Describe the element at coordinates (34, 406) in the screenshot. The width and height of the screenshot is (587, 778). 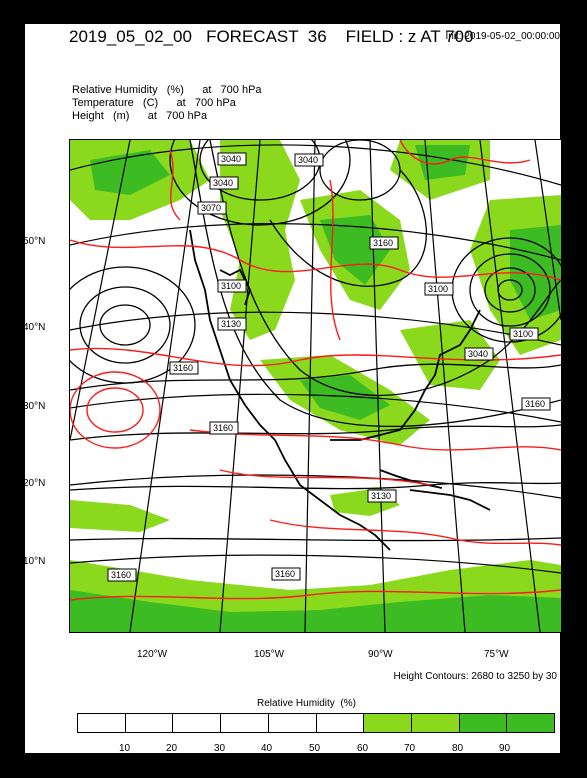
I see `lat-label: 30°N` at that location.